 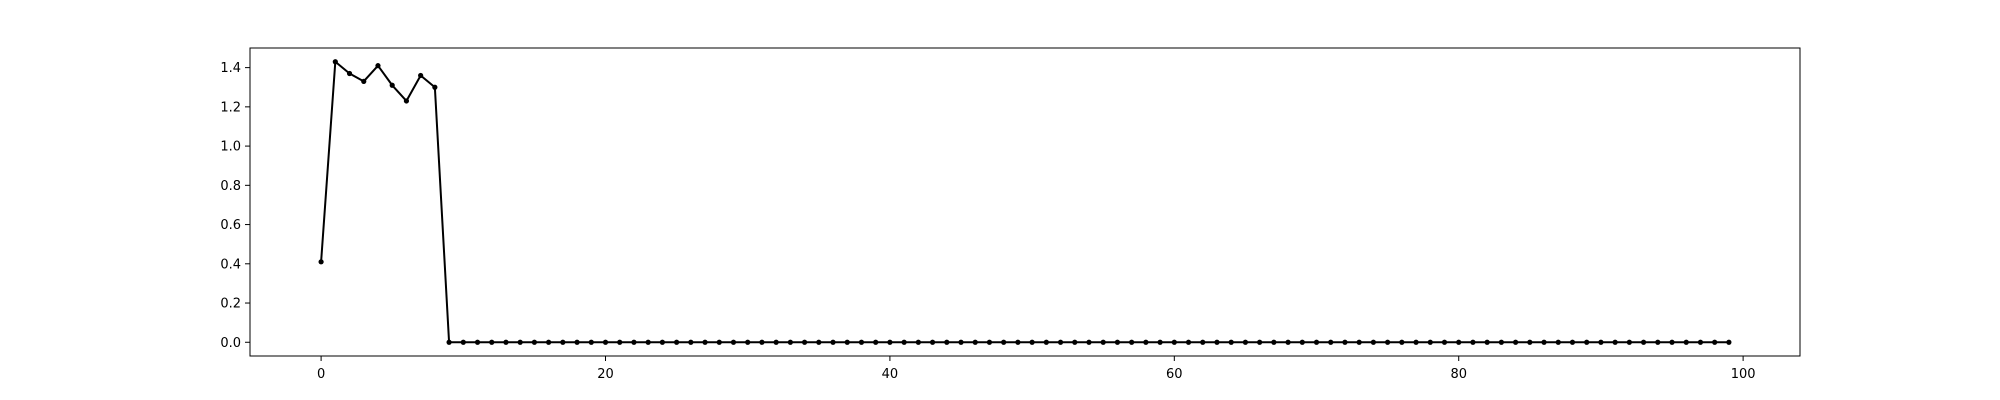 What do you see at coordinates (321, 374) in the screenshot?
I see `x-tick-label: 0` at bounding box center [321, 374].